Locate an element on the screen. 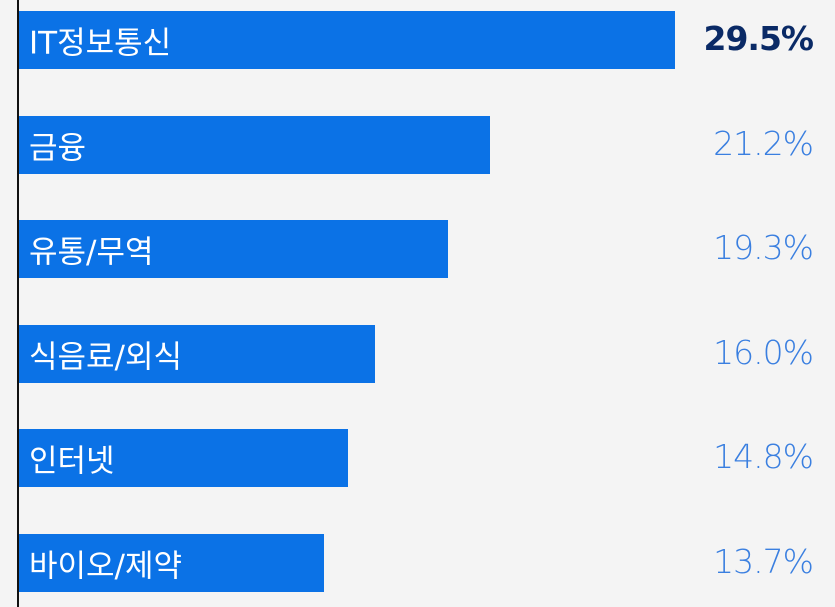 The image size is (835, 607). value-label: 21.2% is located at coordinates (763, 143).